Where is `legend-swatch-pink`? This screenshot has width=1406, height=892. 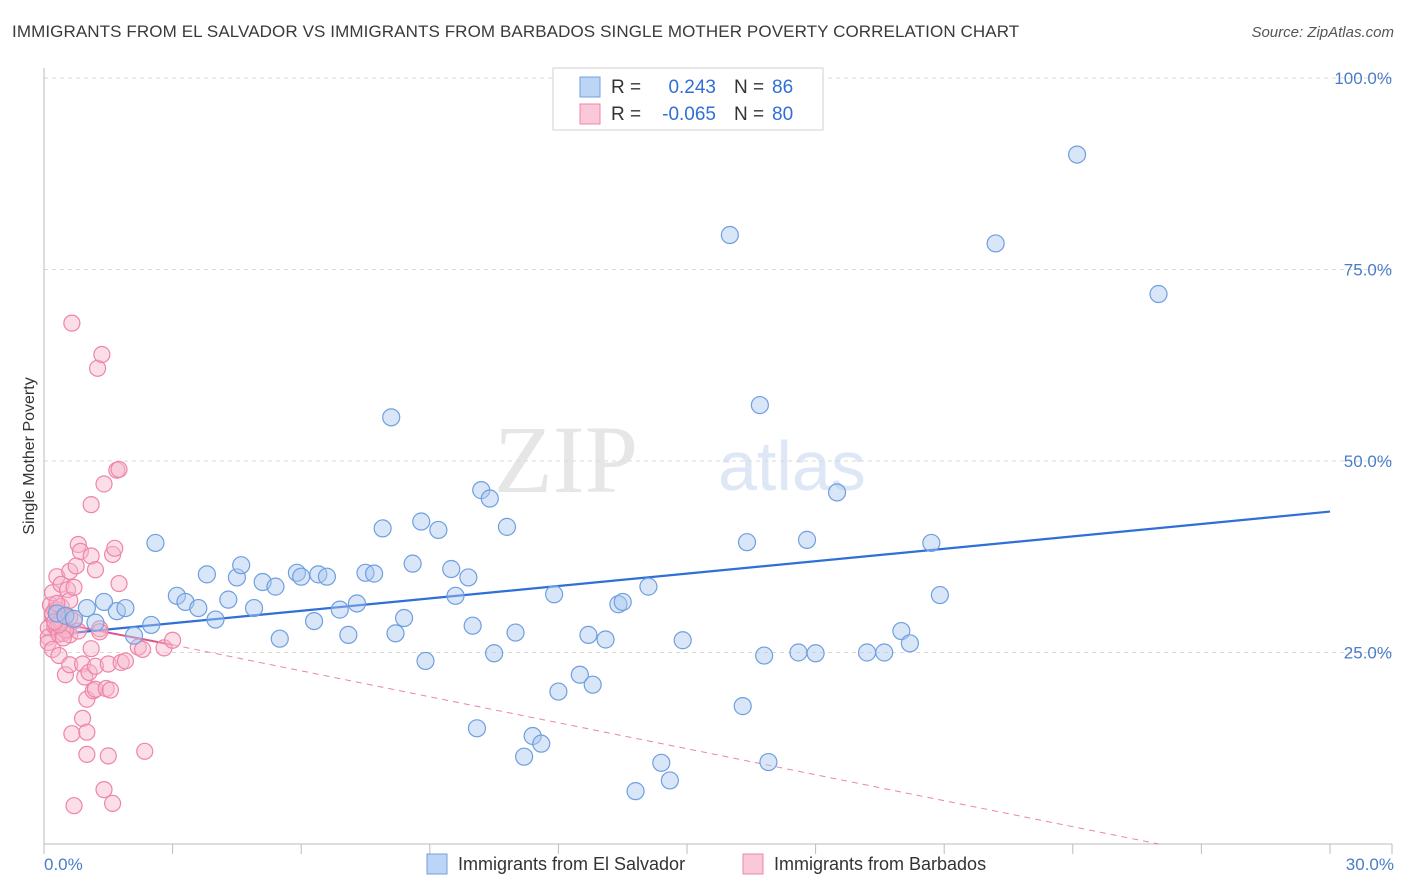
legend-swatch-pink is located at coordinates (590, 114).